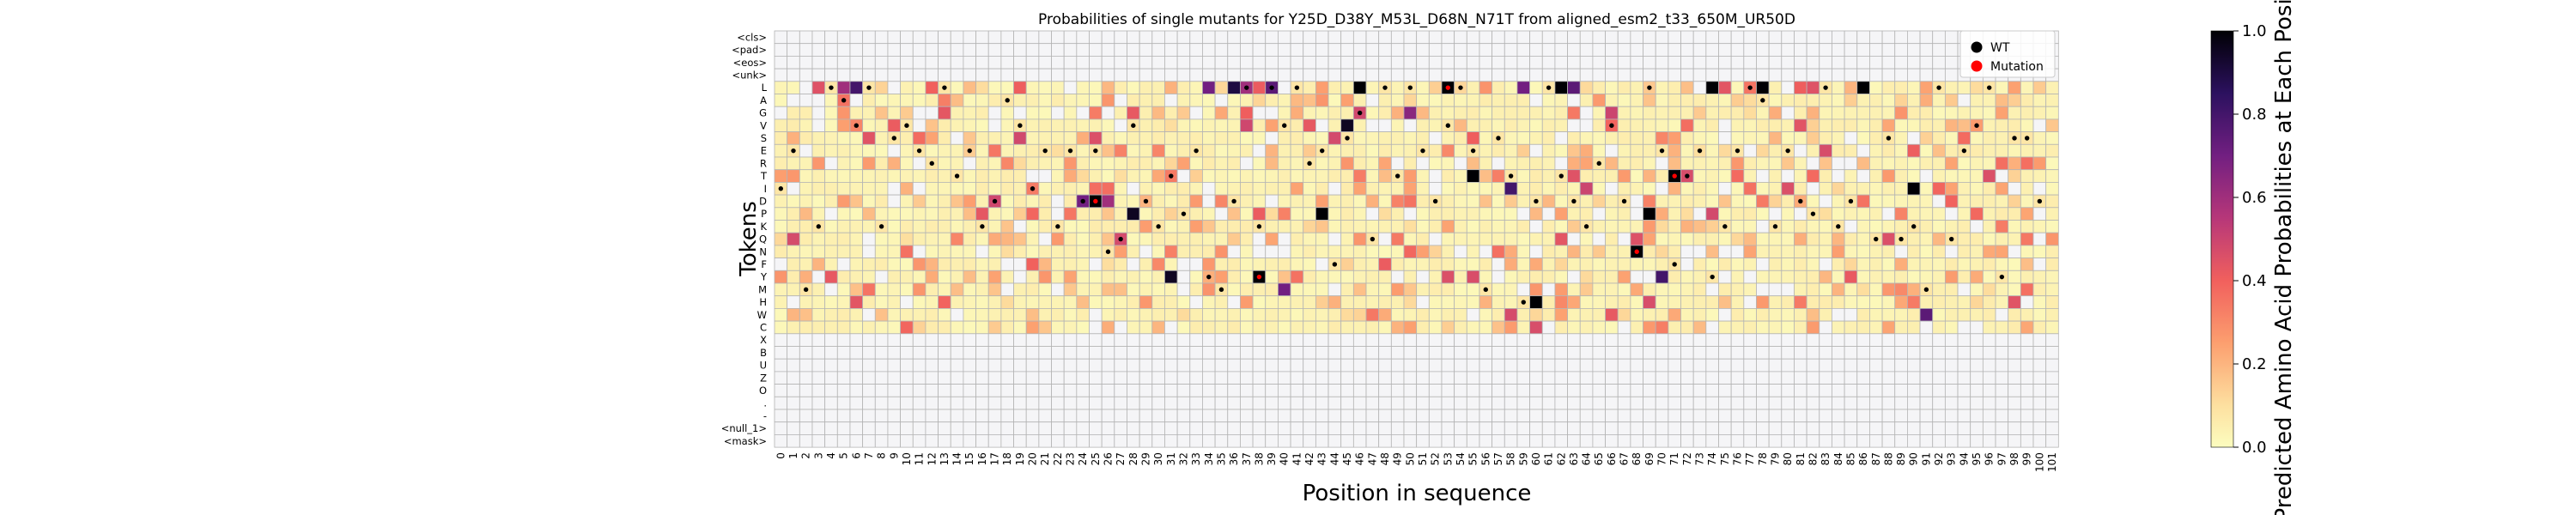  What do you see at coordinates (1020, 458) in the screenshot?
I see `position-tick-label: 19` at bounding box center [1020, 458].